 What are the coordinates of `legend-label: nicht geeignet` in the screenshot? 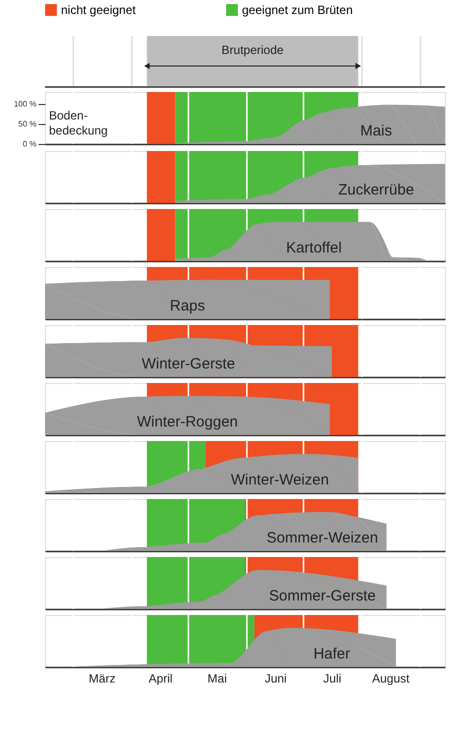 It's located at (98, 10).